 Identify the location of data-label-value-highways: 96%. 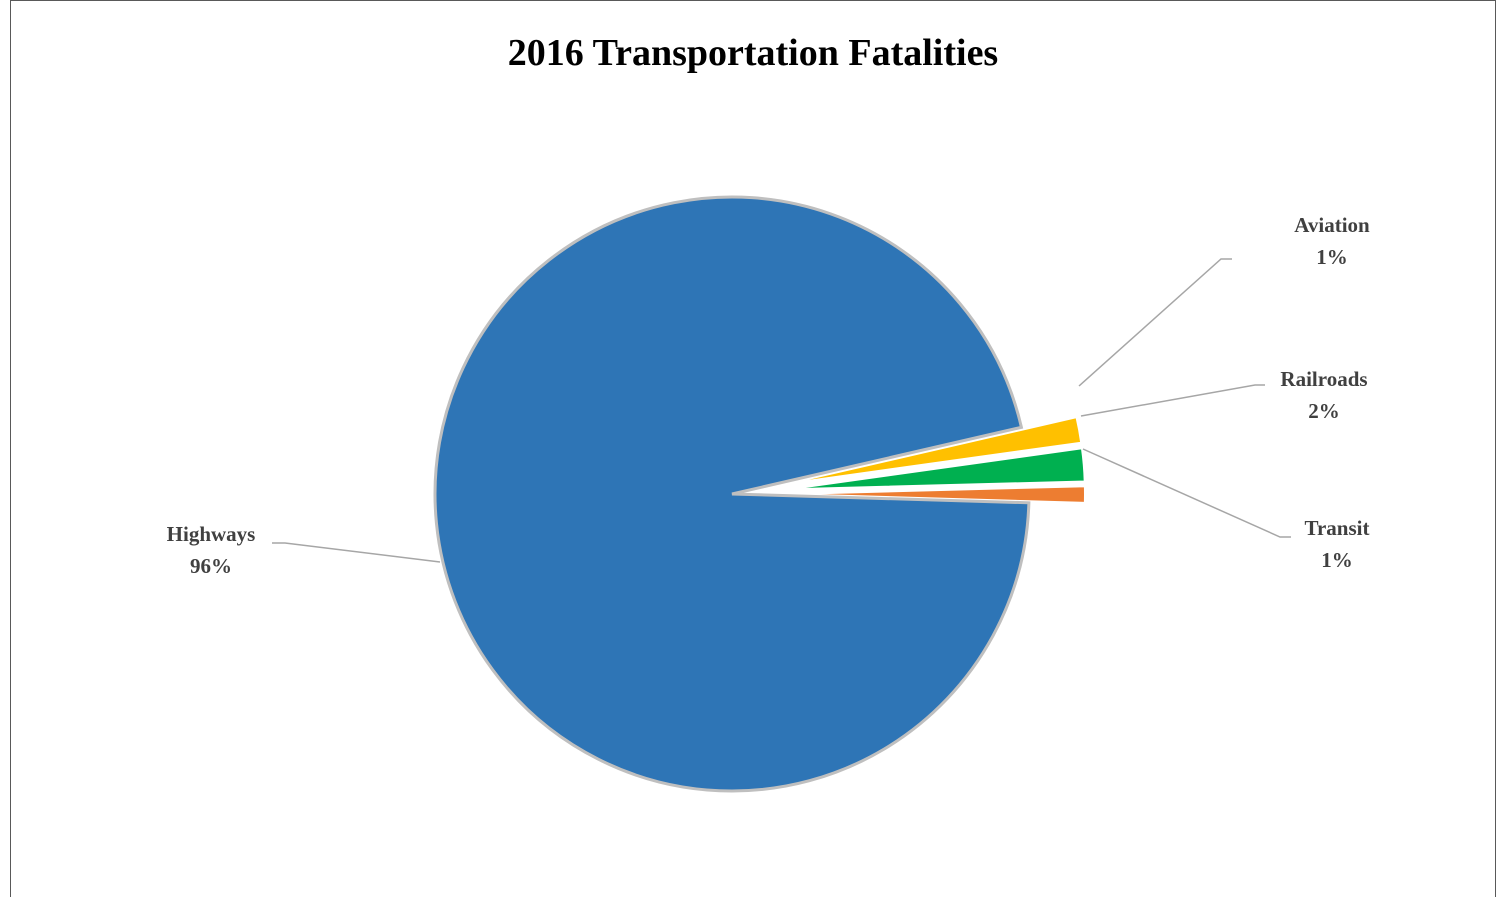
(211, 566).